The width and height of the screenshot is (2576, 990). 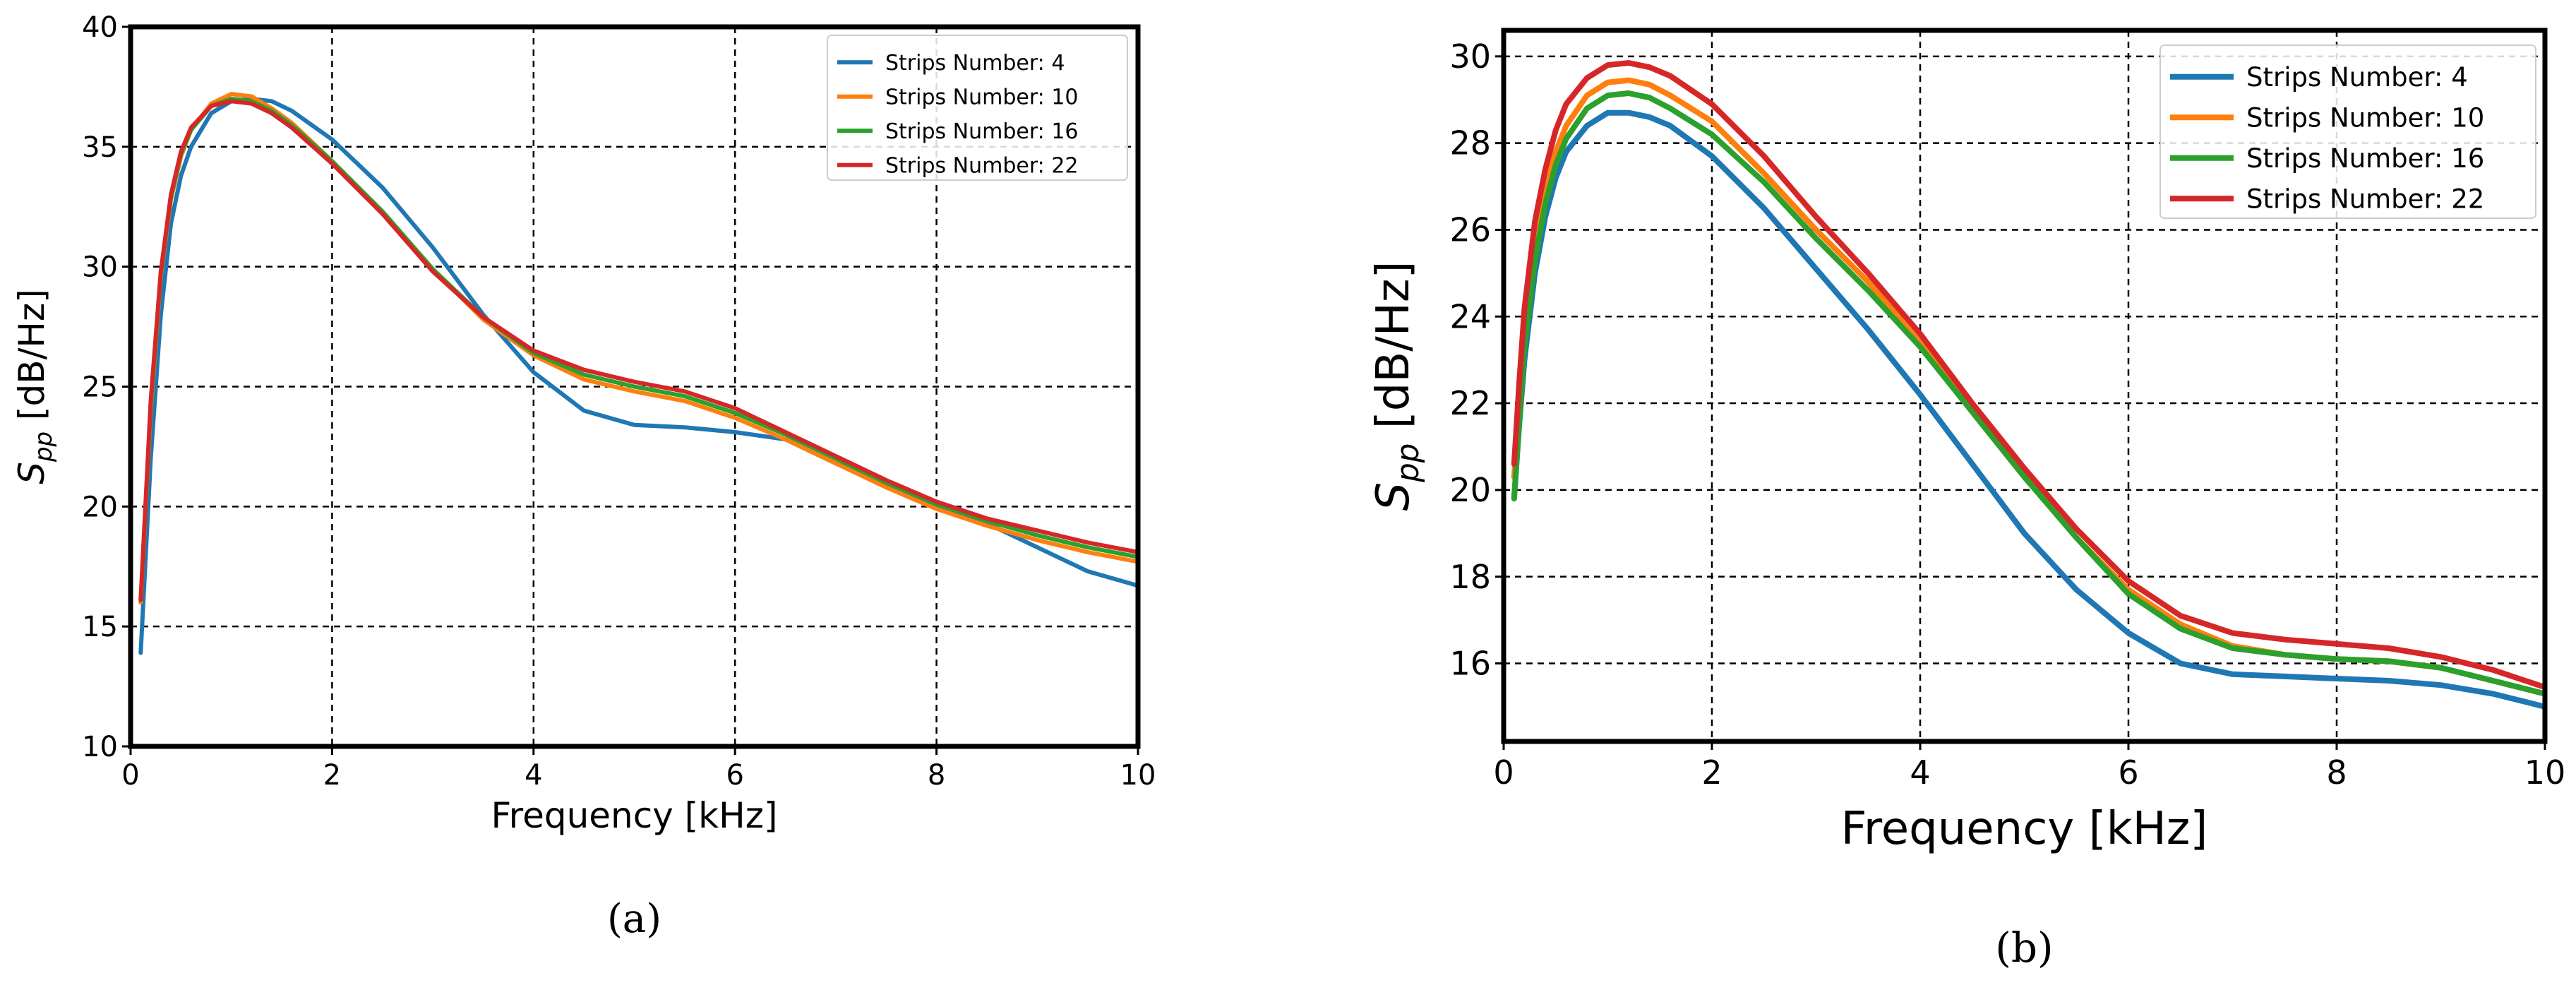 What do you see at coordinates (1470, 664) in the screenshot?
I see `y-tick-label: 16` at bounding box center [1470, 664].